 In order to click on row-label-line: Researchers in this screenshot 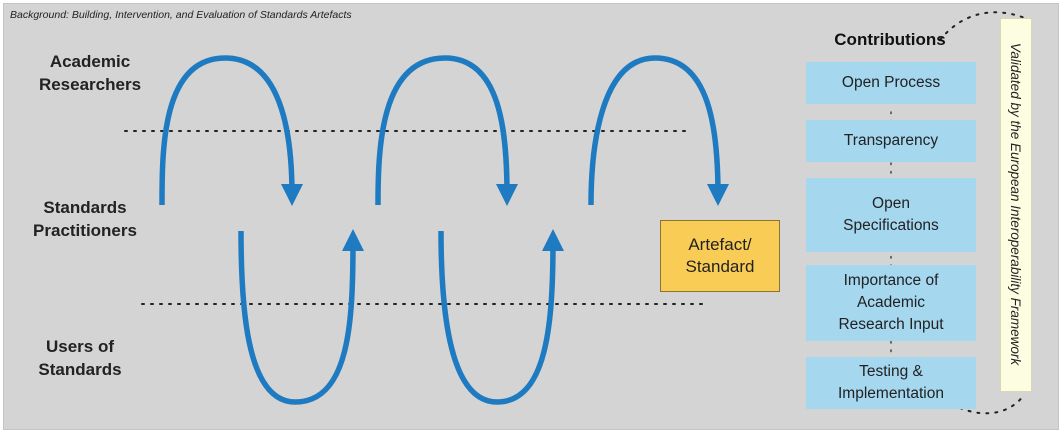, I will do `click(90, 84)`.